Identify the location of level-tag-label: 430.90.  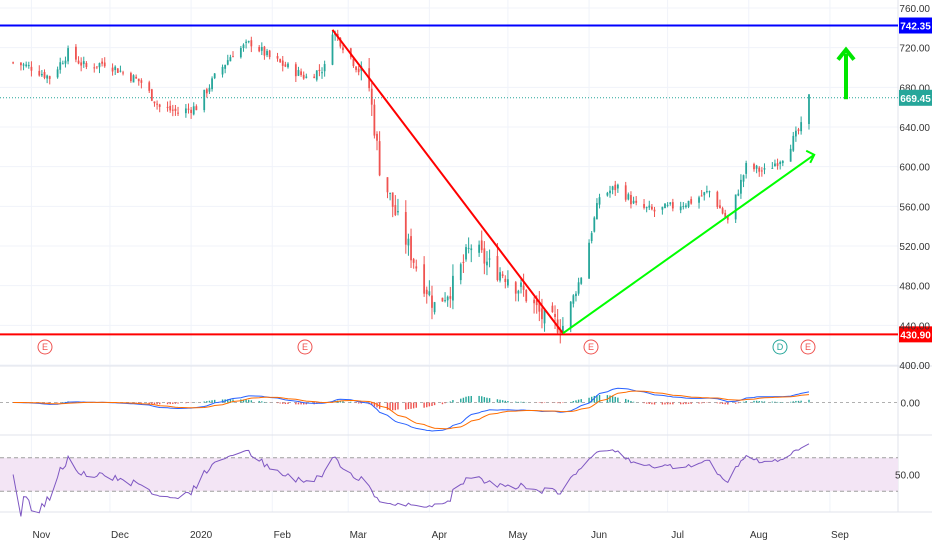
(915, 335).